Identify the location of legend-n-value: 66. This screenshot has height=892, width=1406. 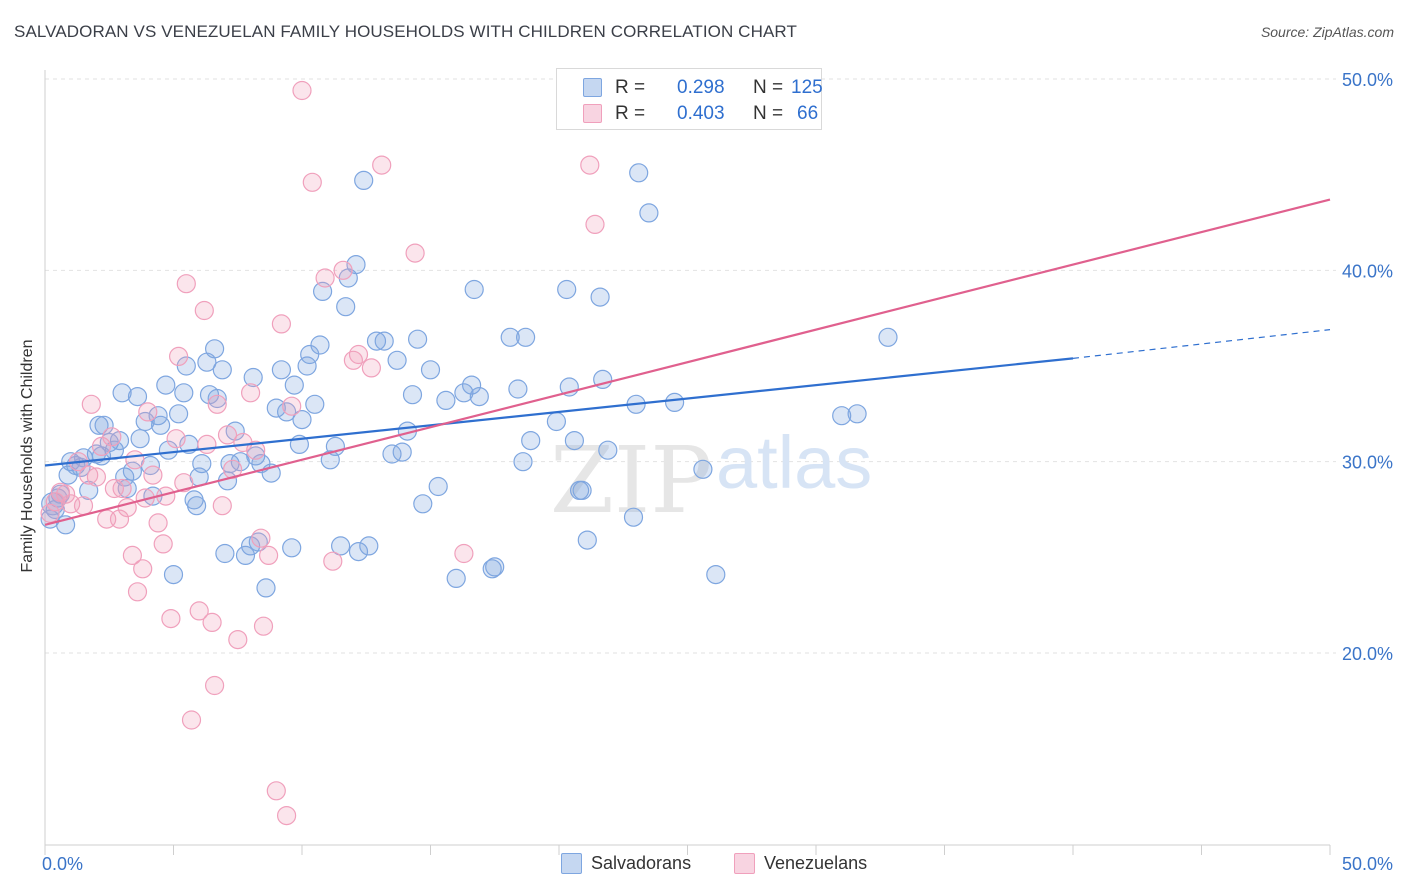
(808, 113).